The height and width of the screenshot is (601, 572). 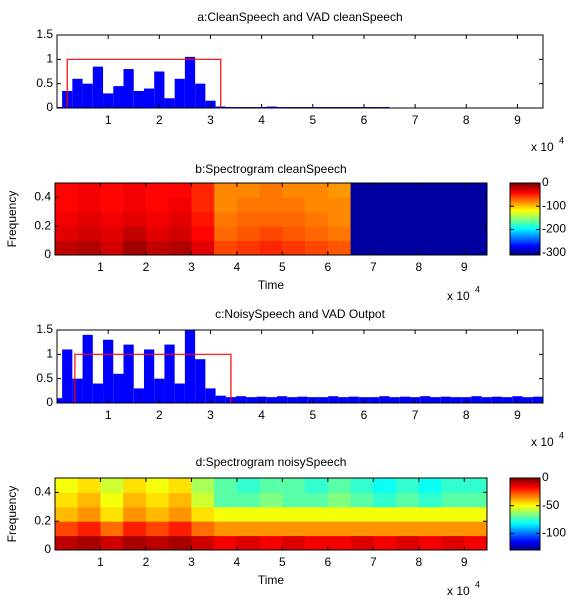 What do you see at coordinates (300, 71) in the screenshot?
I see `axes-frame` at bounding box center [300, 71].